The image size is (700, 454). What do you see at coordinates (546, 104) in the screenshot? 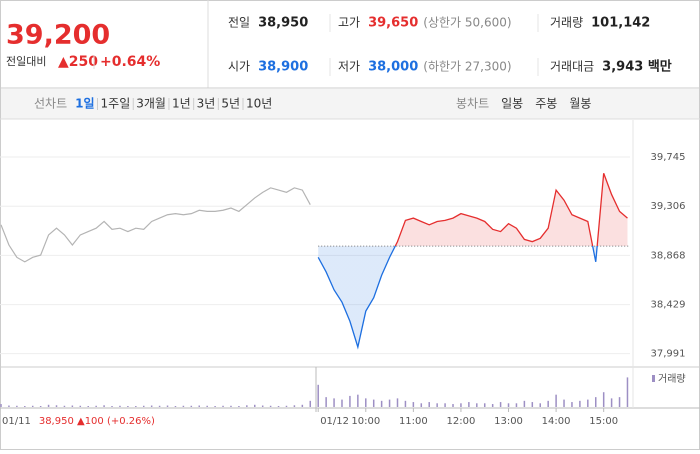
I see `tab: 주봉` at bounding box center [546, 104].